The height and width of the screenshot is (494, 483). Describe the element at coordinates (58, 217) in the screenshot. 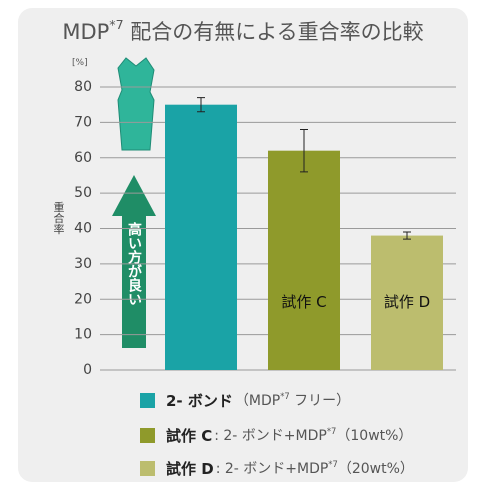

I see `y-axis-label: 重合率` at that location.